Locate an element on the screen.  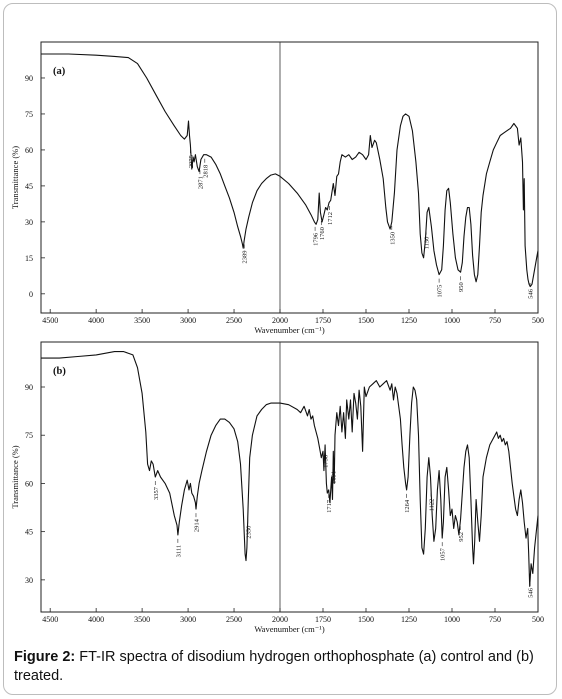
panel-a-ylabel: Transmittance (%) is located at coordinates (15, 177).